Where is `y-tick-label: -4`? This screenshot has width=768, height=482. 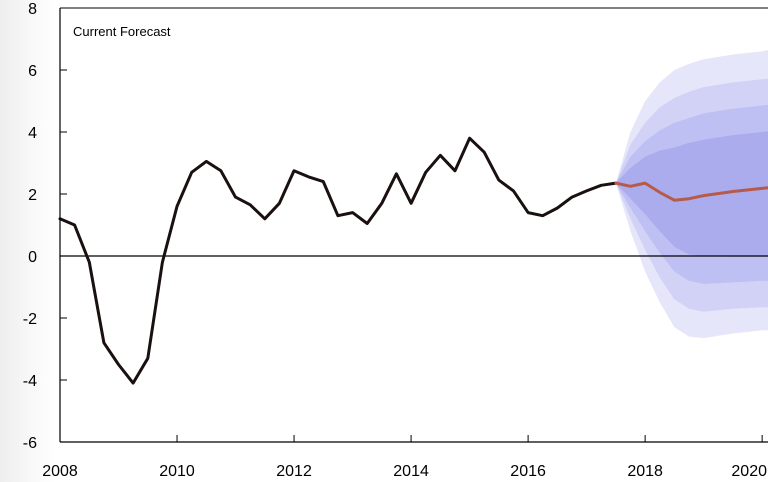
y-tick-label: -4 is located at coordinates (30, 381).